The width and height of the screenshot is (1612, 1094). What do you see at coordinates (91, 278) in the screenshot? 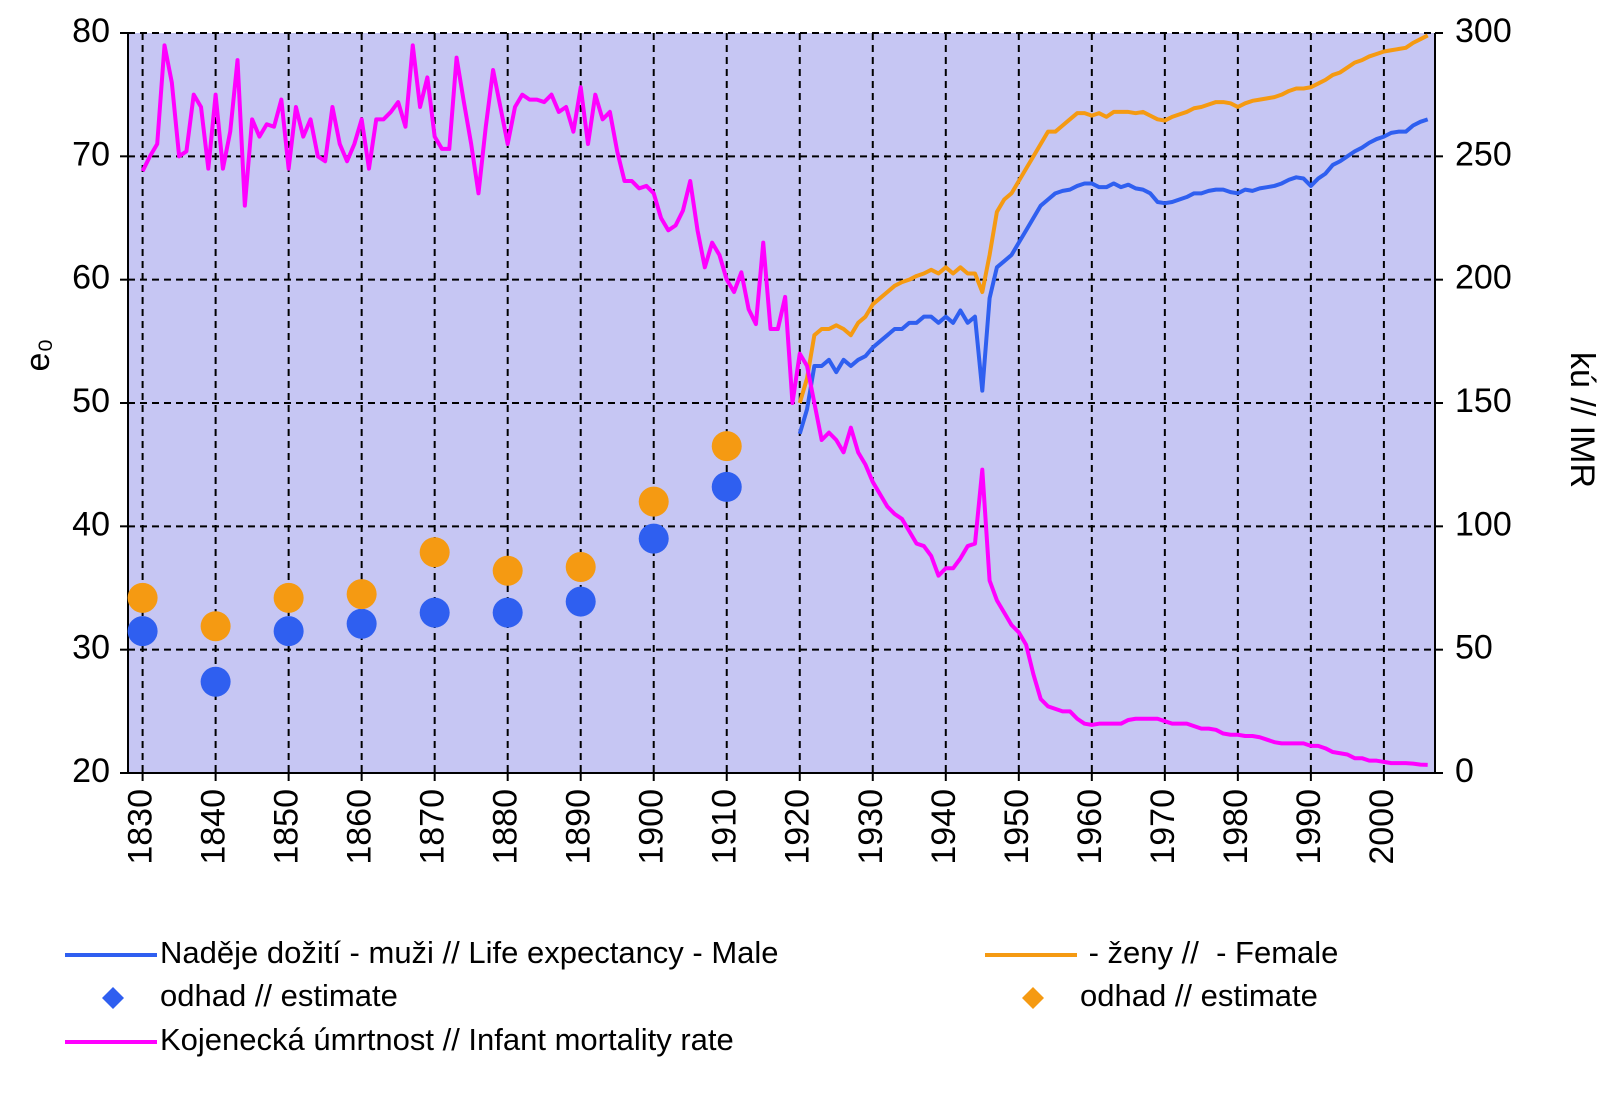
I see `y-tick-label: 60` at bounding box center [91, 278].